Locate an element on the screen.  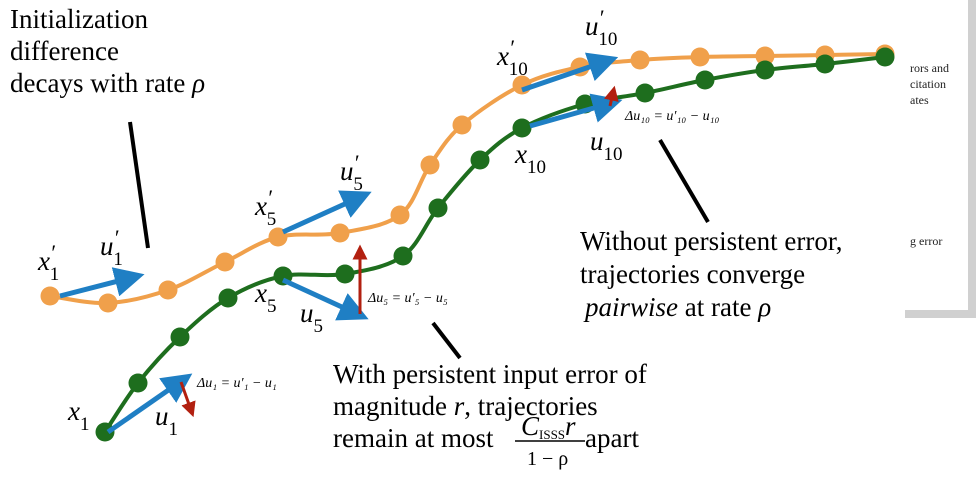
delta-label: Δu₅ = u′₅ − u₅ is located at coordinates (407, 298).